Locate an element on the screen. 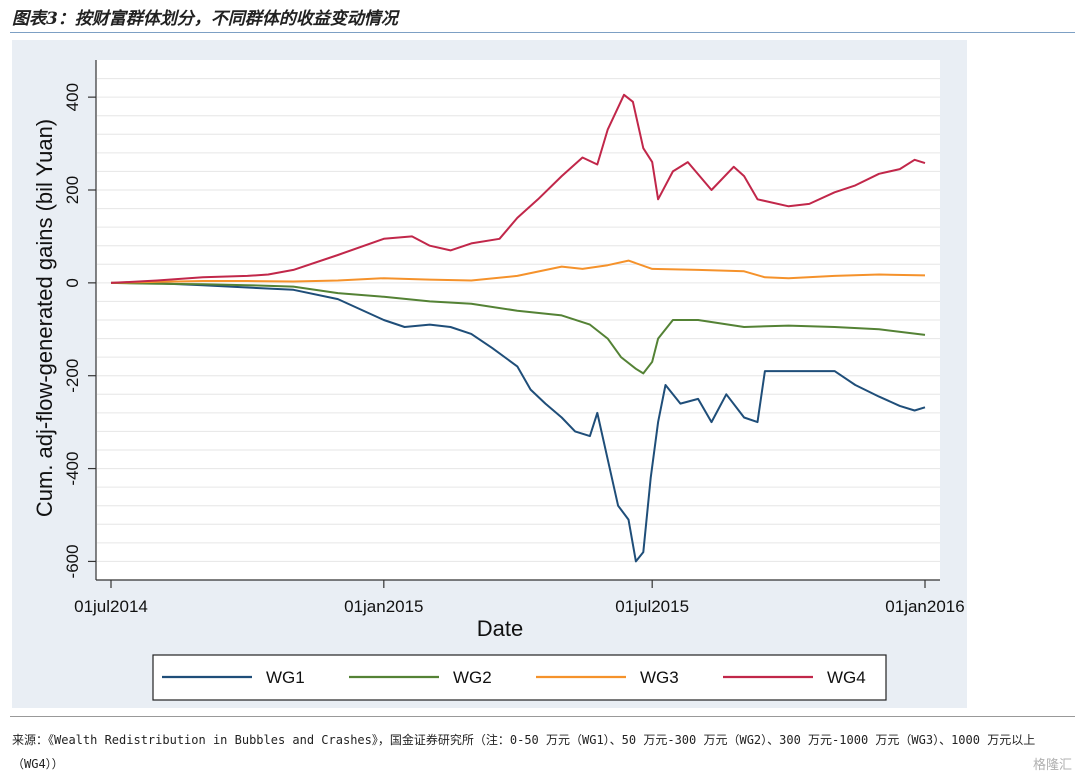  x-tick-label: 01jul2015 is located at coordinates (652, 606).